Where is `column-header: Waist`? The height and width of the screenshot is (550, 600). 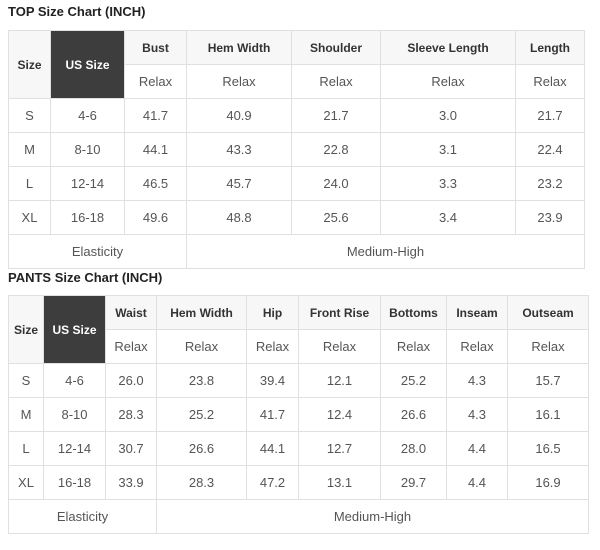 column-header: Waist is located at coordinates (131, 312).